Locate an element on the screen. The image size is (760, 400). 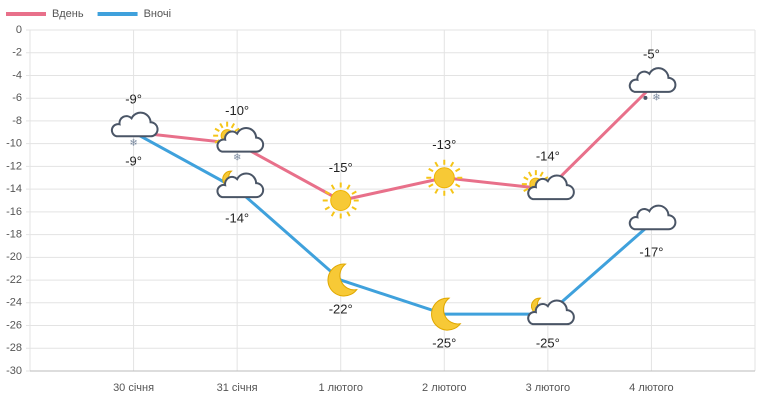
value-label: -10° is located at coordinates (237, 110).